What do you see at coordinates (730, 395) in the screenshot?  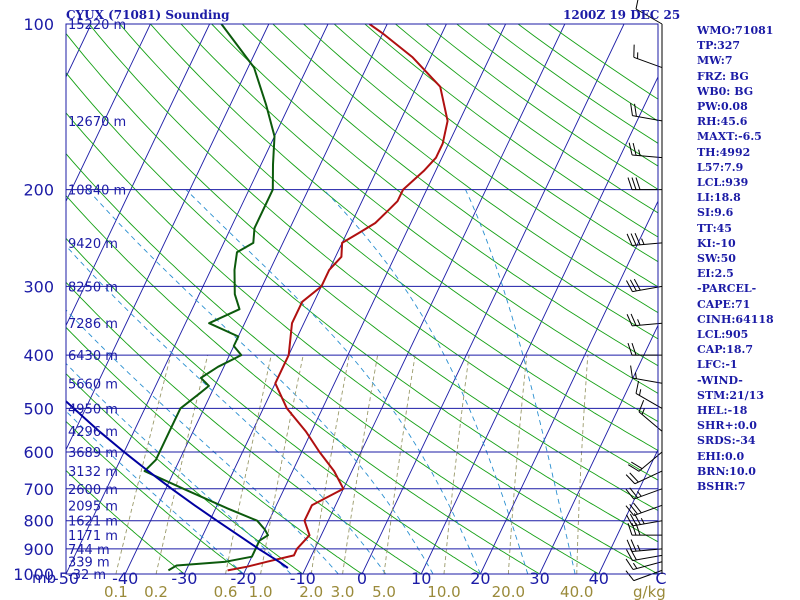 I see `sounding-index-item: STM:21/13` at bounding box center [730, 395].